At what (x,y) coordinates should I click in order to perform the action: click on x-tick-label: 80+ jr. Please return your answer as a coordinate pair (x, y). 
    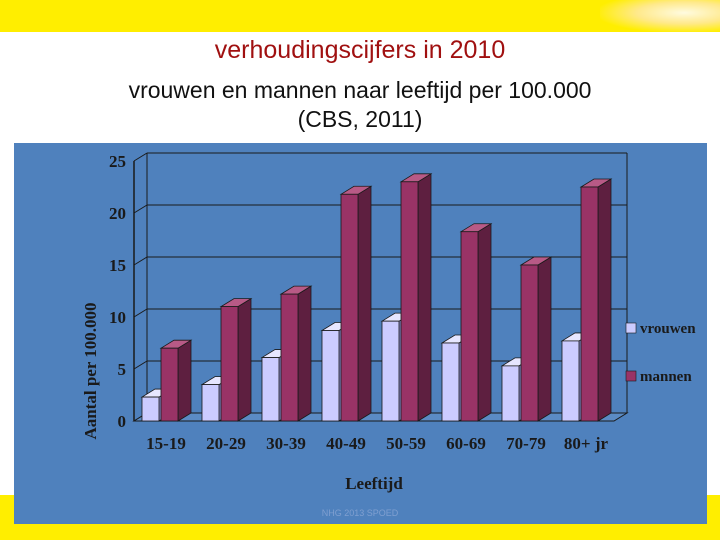
    Looking at the image, I should click on (586, 443).